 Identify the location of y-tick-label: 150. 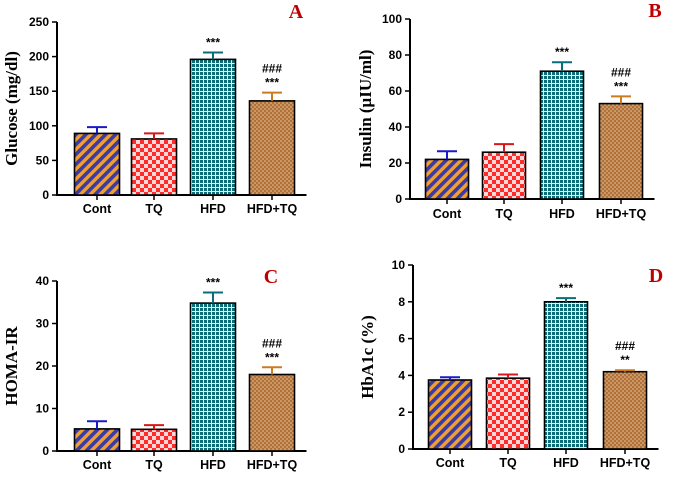
(39, 91).